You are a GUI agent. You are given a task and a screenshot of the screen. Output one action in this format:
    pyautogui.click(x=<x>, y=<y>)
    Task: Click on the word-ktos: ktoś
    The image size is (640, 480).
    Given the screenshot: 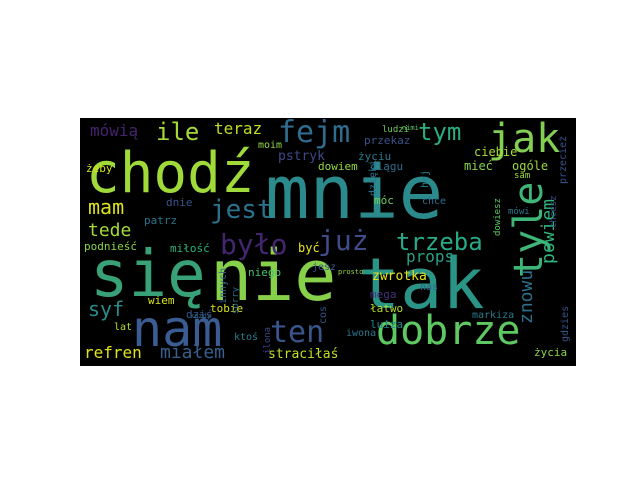 What is the action you would take?
    pyautogui.click(x=246, y=337)
    